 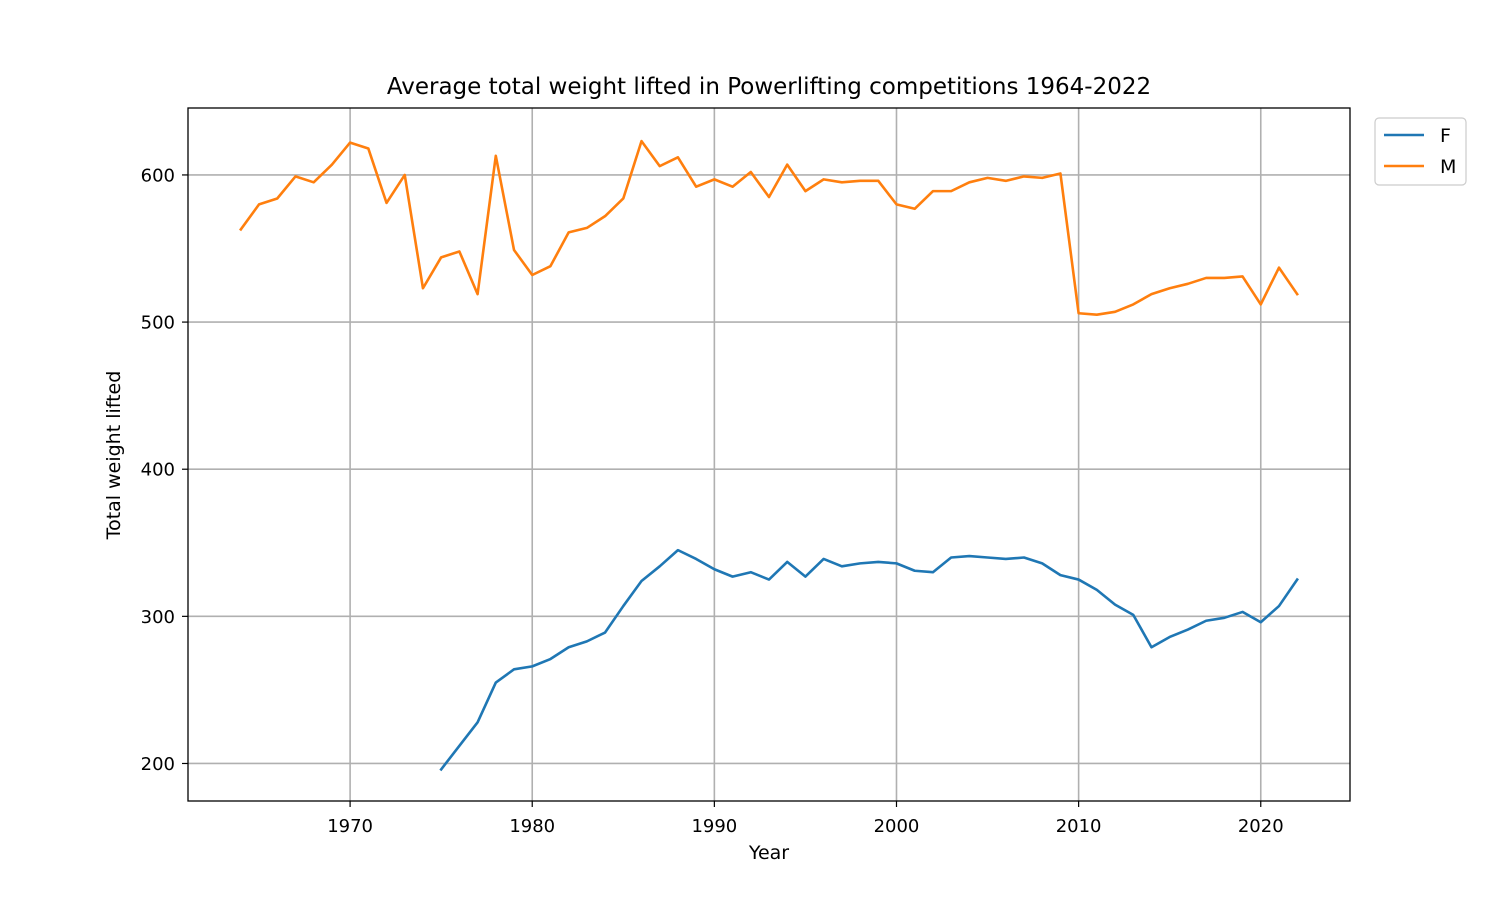 What do you see at coordinates (869, 660) in the screenshot?
I see `series-line-f` at bounding box center [869, 660].